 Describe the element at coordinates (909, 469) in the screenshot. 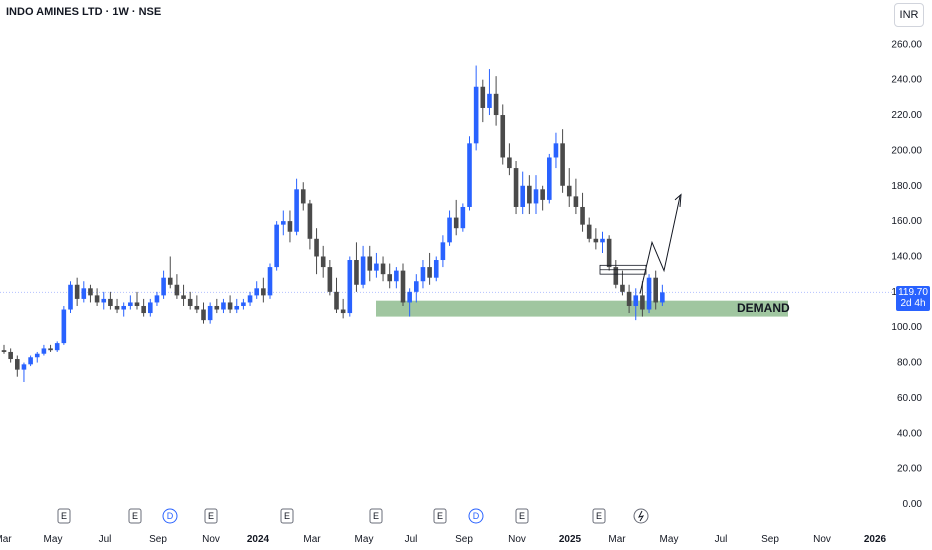

I see `y-tick-label: 20.00` at that location.